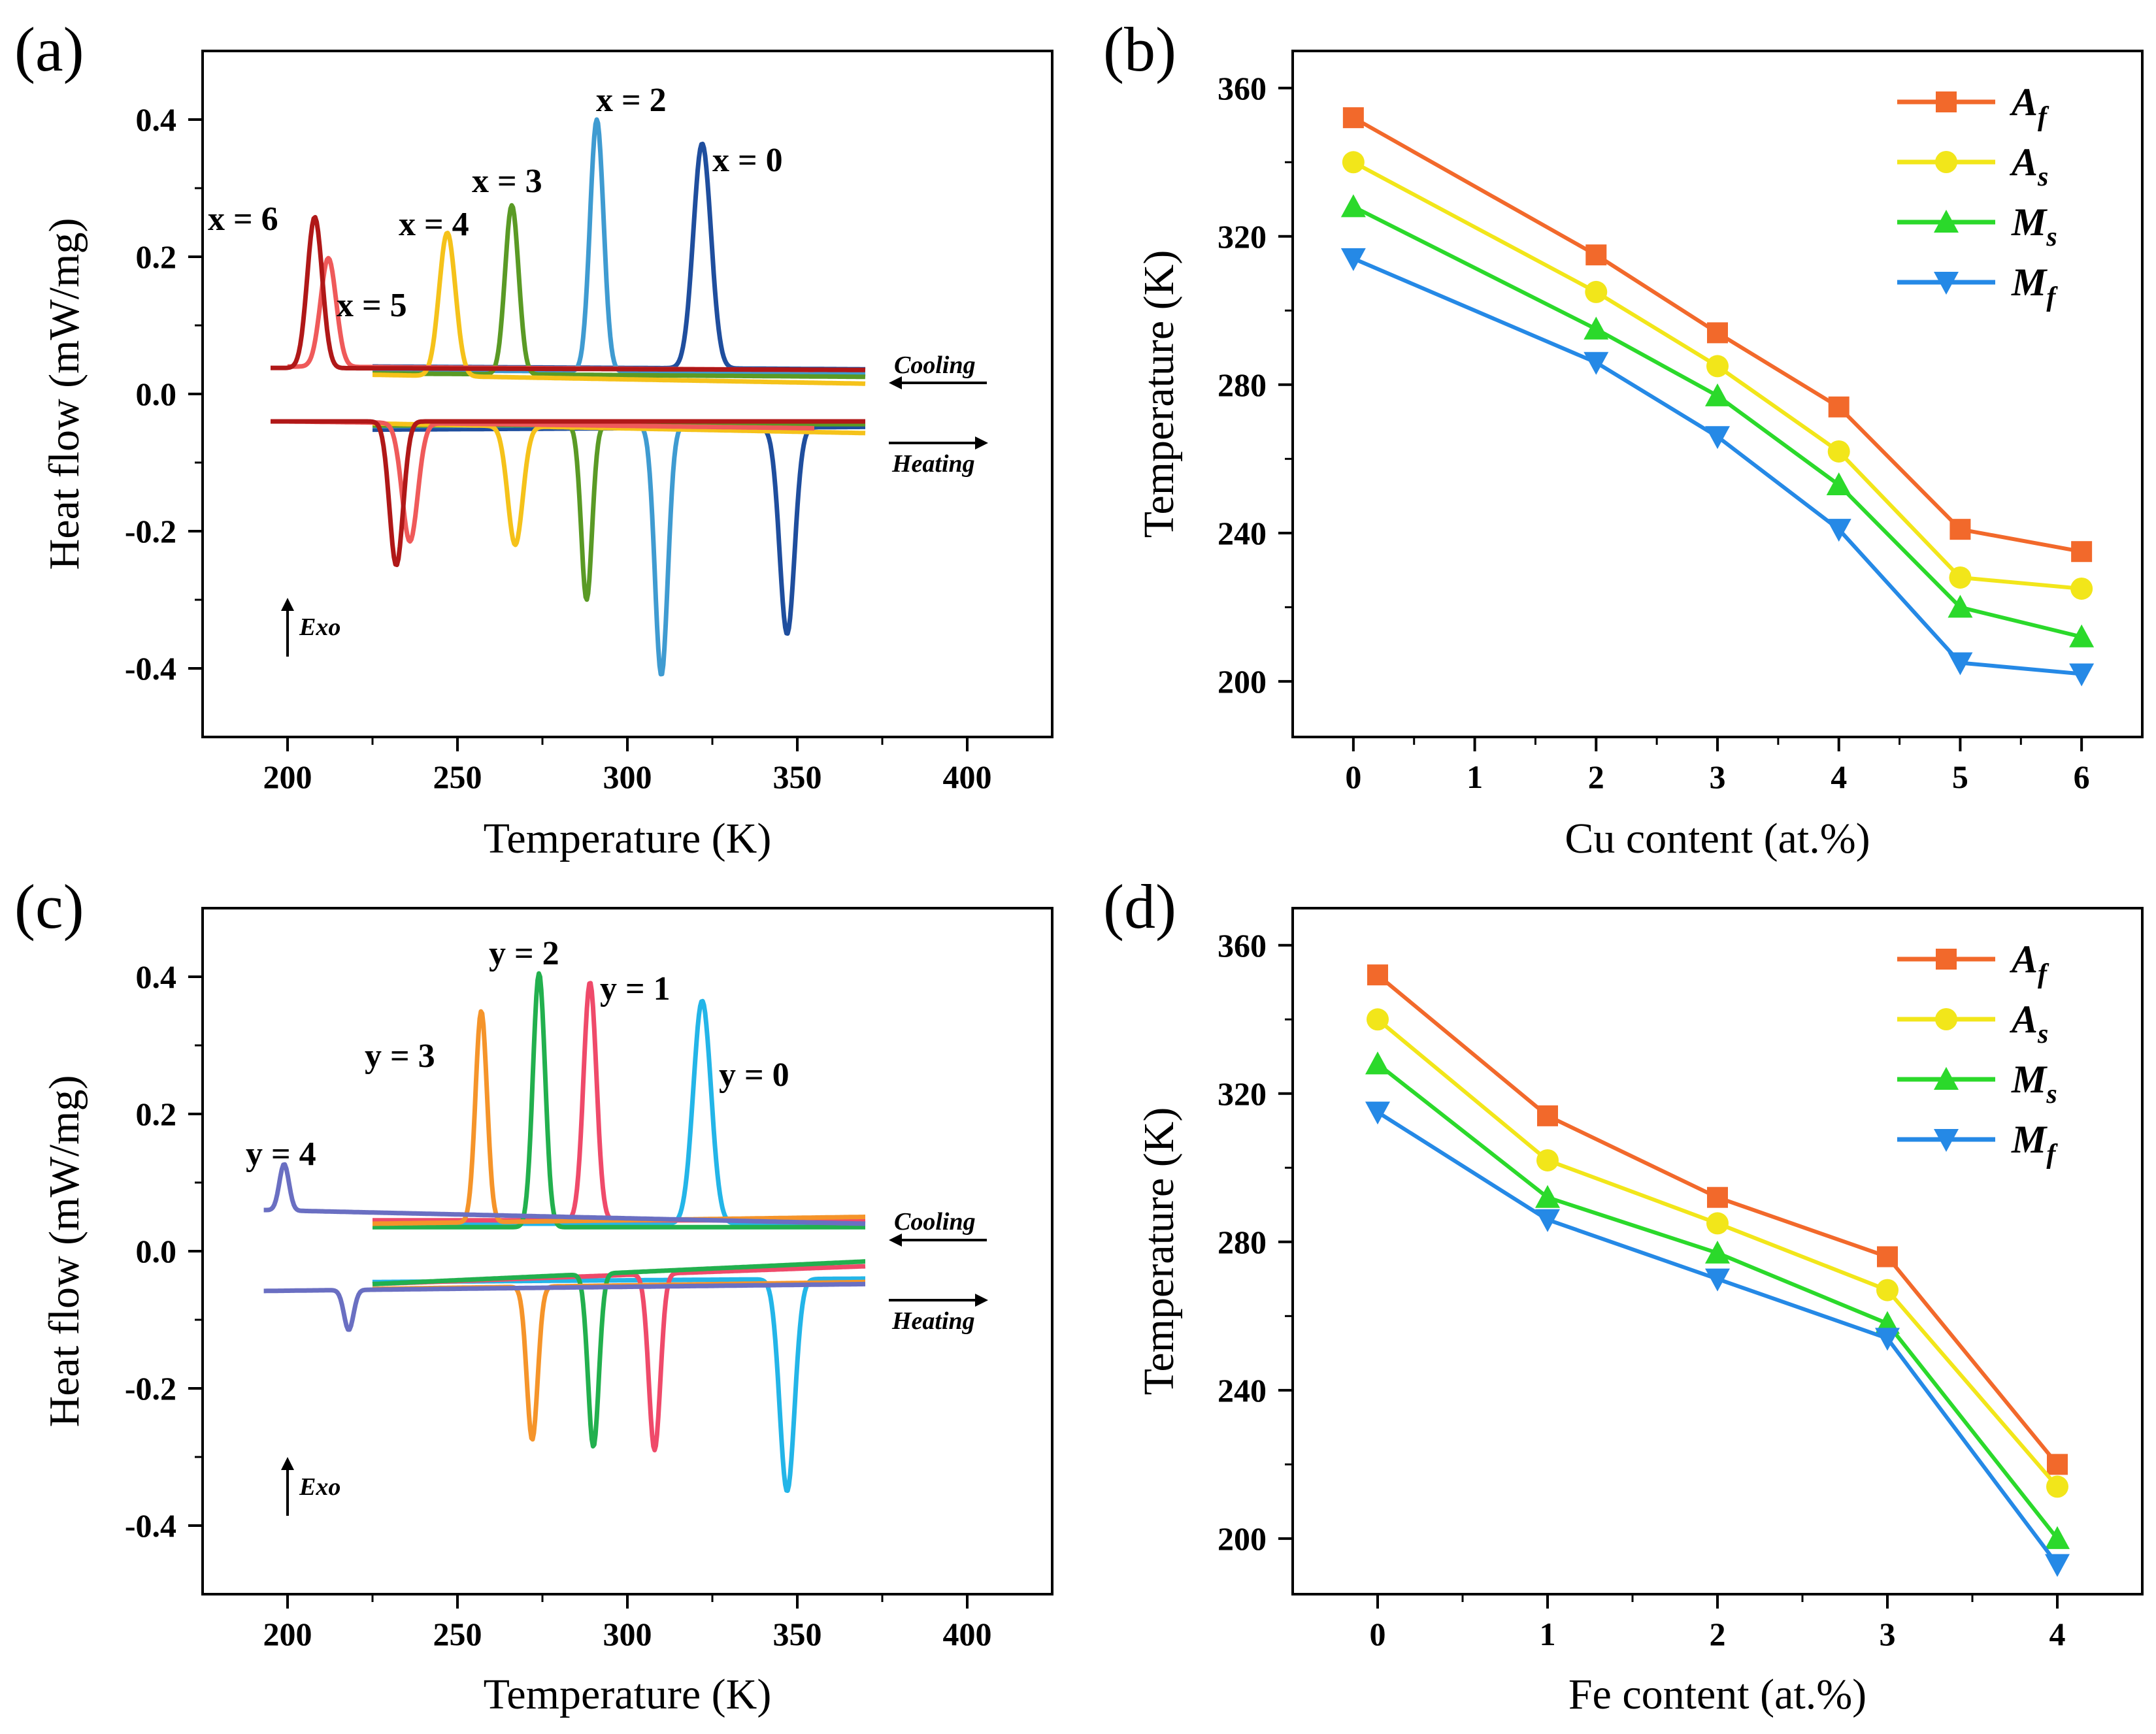 The height and width of the screenshot is (1734, 2156). What do you see at coordinates (1242, 236) in the screenshot?
I see `y-tick-label: 320` at bounding box center [1242, 236].